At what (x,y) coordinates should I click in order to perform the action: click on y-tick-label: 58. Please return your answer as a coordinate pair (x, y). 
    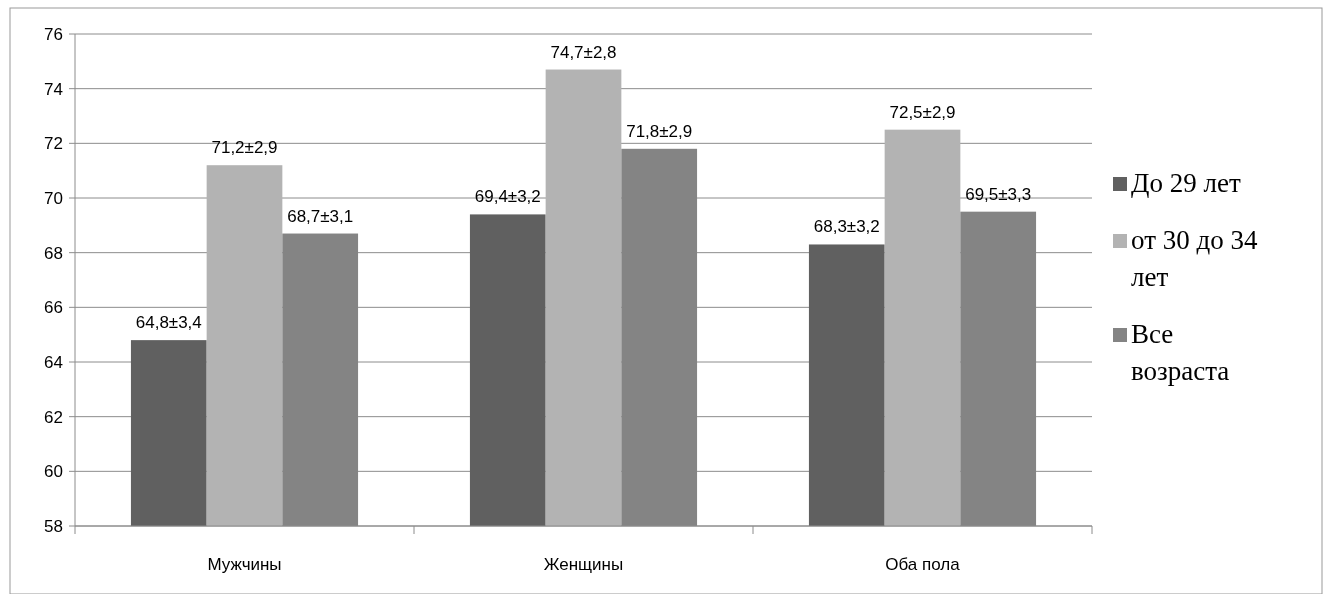
    Looking at the image, I should click on (53, 526).